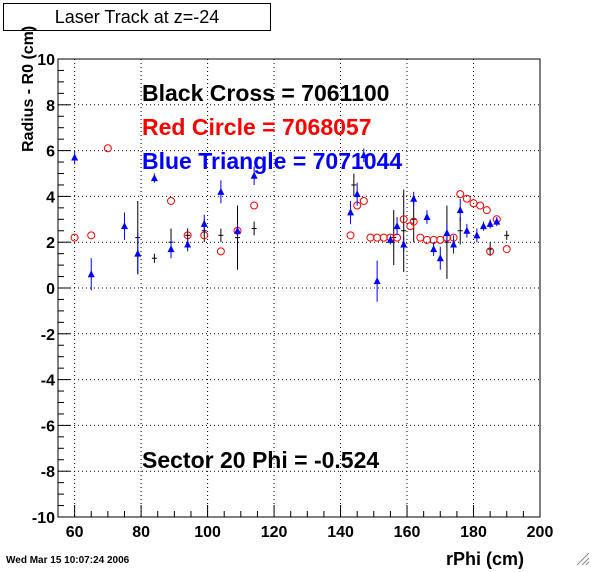 The width and height of the screenshot is (596, 572). I want to click on annotation-red-circle: Red Circle = 7068057, so click(257, 127).